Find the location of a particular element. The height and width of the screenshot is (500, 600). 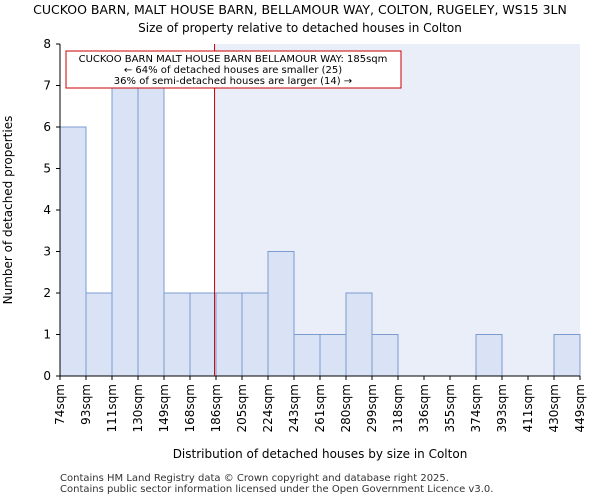

y-tick-label-7: 7 is located at coordinates (47, 86).